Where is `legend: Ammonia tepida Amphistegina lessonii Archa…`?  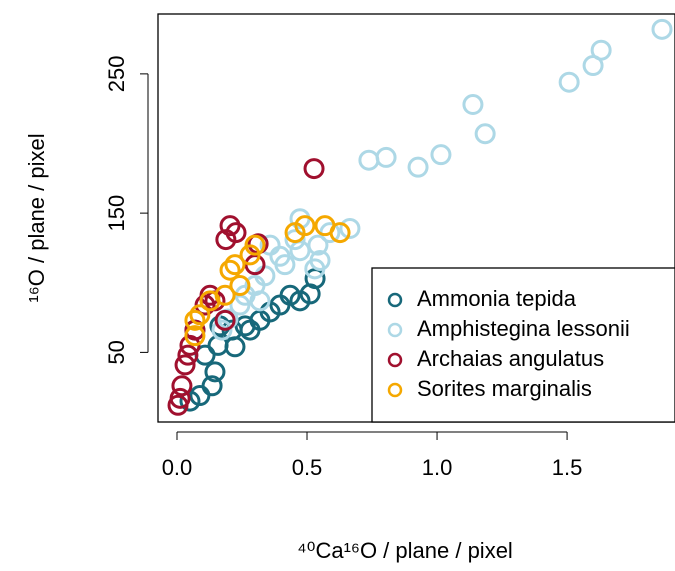
legend: Ammonia tepida Amphistegina lessonii Archa… is located at coordinates (523, 345).